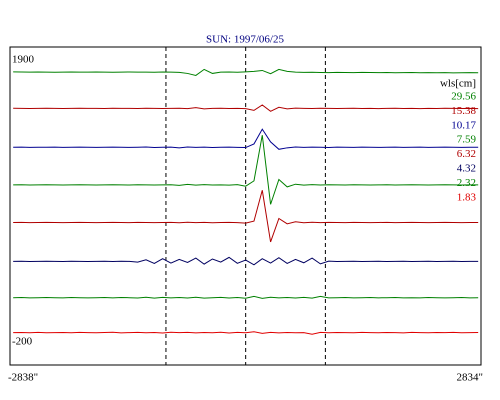 This screenshot has width=500, height=400. I want to click on chart-title: SUN: 1997/06/25, so click(245, 40).